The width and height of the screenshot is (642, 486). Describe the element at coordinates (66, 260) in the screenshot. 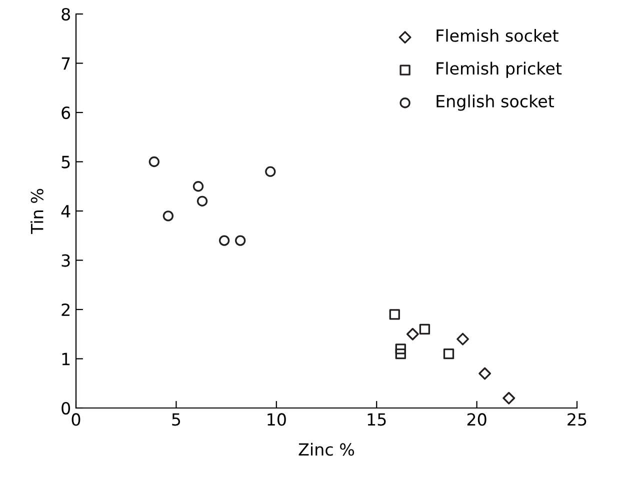

I see `y-tick-label: 3` at that location.